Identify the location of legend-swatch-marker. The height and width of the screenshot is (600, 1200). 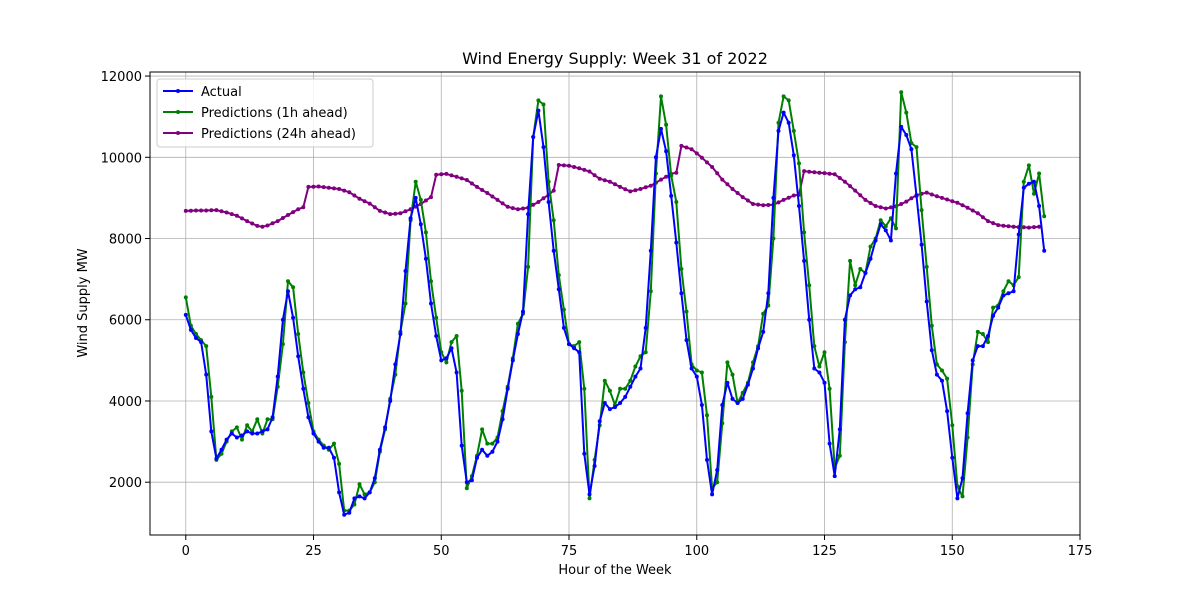
(178, 91).